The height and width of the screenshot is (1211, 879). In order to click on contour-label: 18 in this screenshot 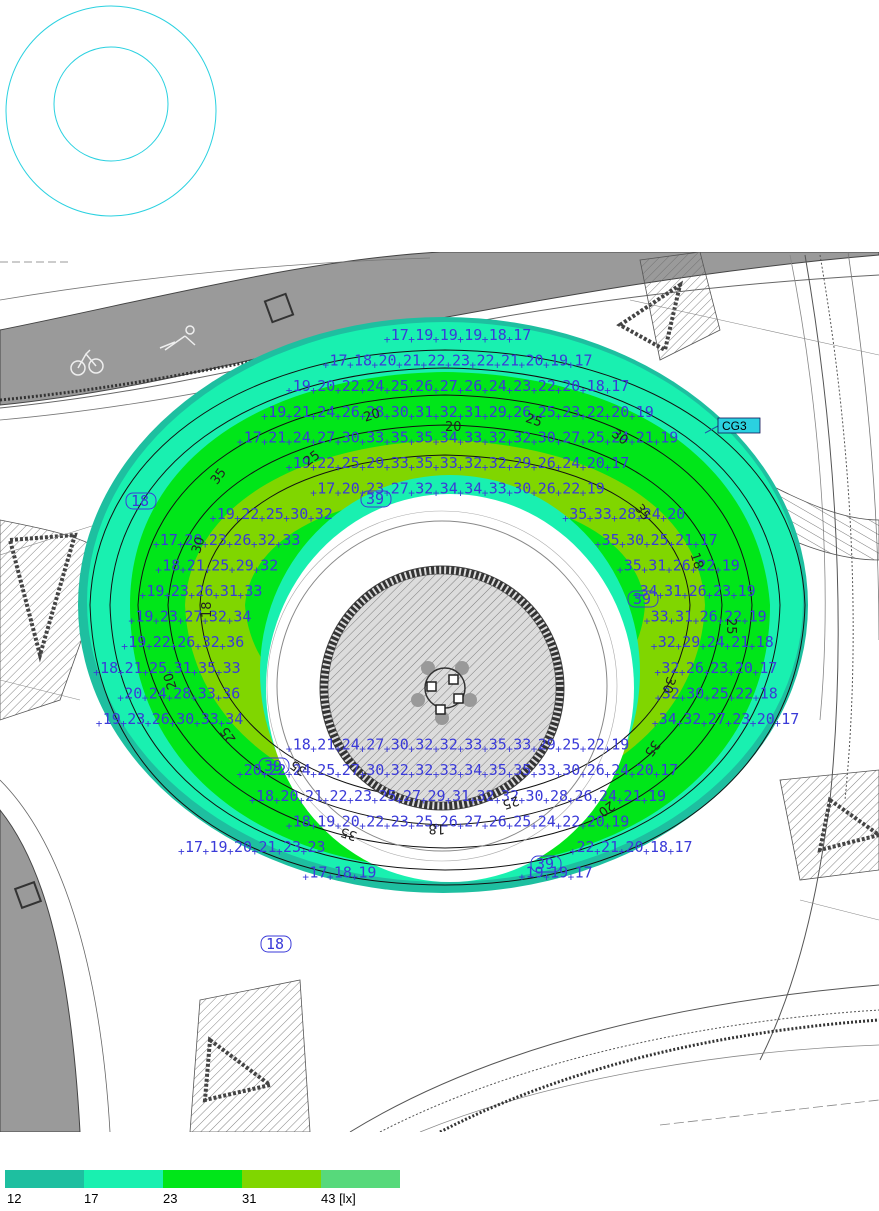, I will do `click(207, 609)`.